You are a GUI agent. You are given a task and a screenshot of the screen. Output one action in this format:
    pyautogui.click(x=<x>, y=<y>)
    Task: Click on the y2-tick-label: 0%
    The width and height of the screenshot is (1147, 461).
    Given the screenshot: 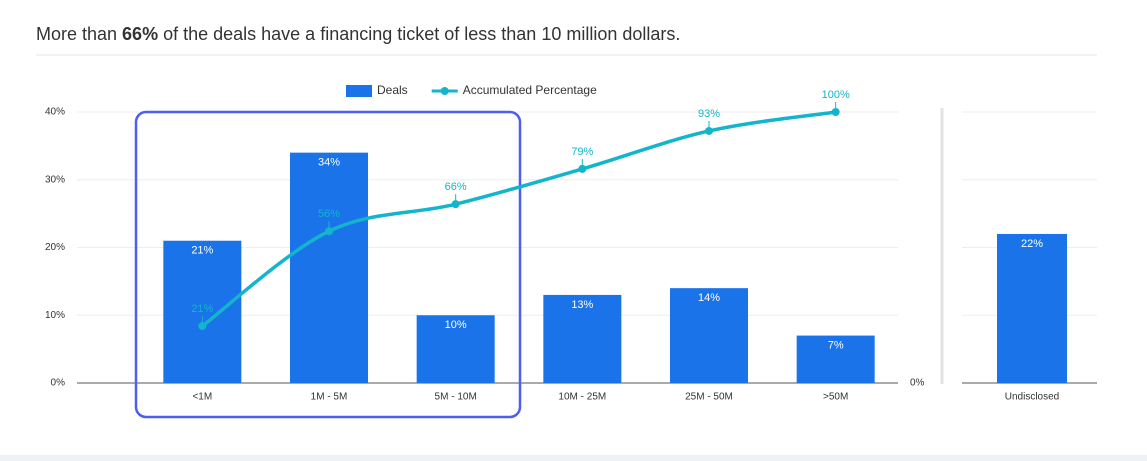 What is the action you would take?
    pyautogui.click(x=917, y=383)
    